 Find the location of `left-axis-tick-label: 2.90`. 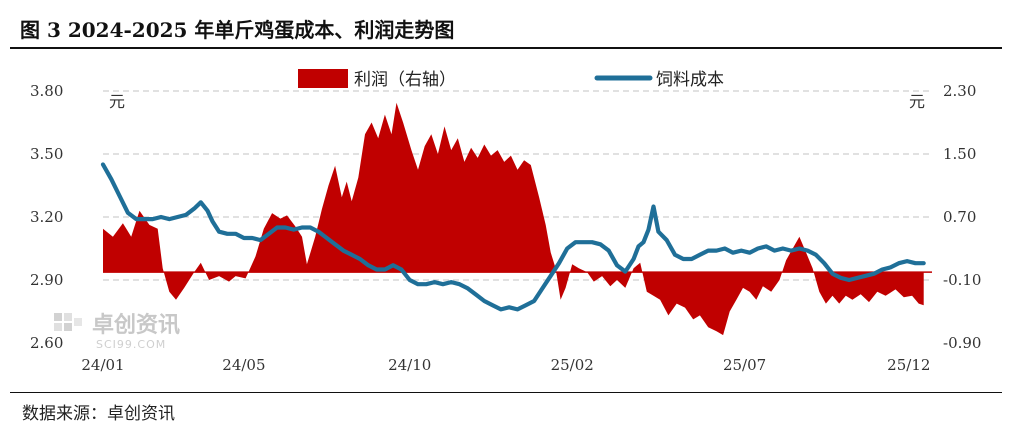

left-axis-tick-label: 2.90 is located at coordinates (46, 280).